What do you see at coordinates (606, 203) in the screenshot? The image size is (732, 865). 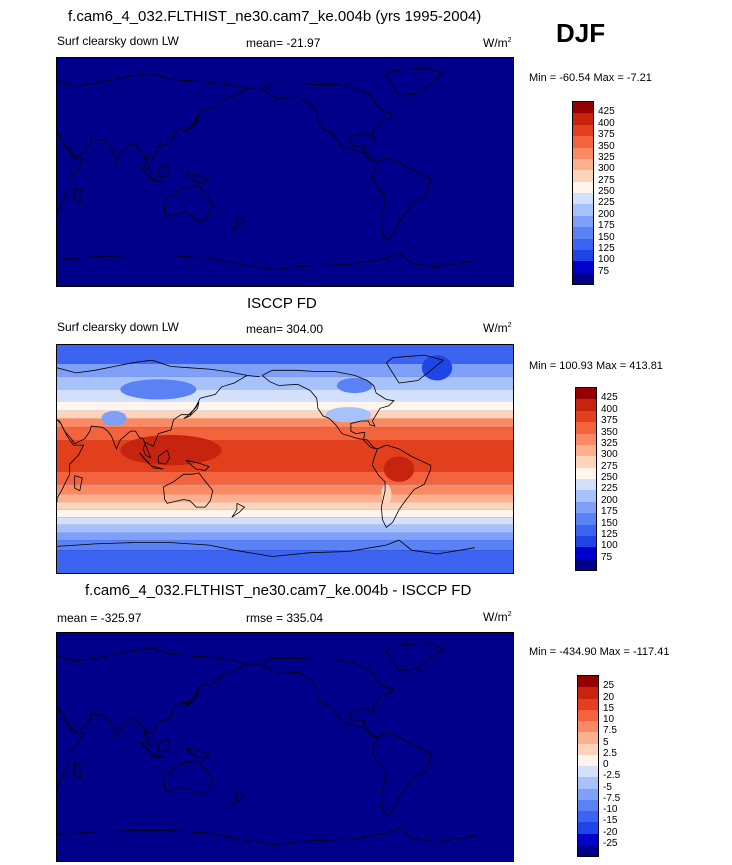 I see `colorbar-tick-label: 225` at bounding box center [606, 203].